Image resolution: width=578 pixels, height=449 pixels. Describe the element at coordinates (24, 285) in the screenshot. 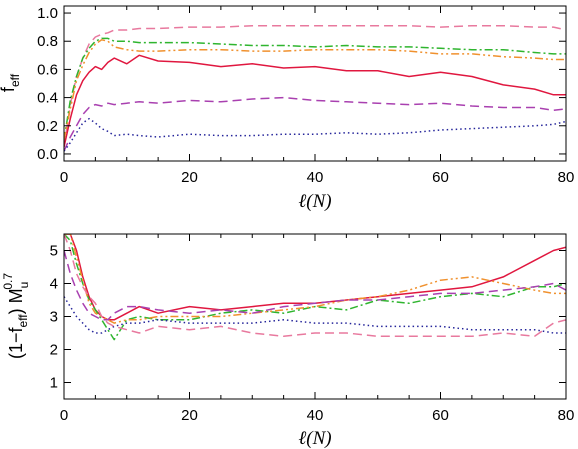

I see `bottom-y-axis-title-sub2: u` at that location.